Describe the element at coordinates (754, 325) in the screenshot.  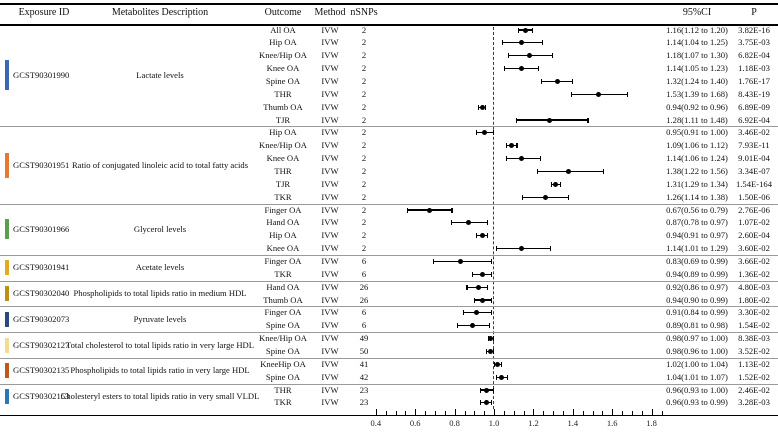
I see `p-cell: 1.54E-02` at that location.